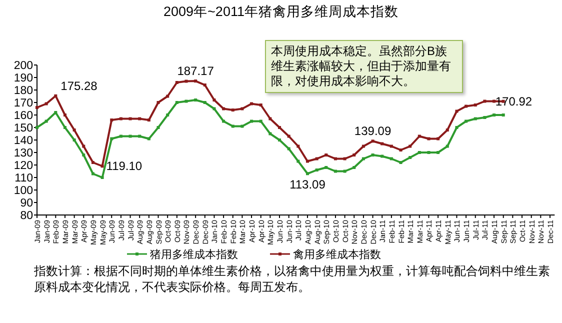 The height and width of the screenshot is (323, 562). What do you see at coordinates (23, 91) in the screenshot?
I see `y-tick-label: 180` at bounding box center [23, 91].